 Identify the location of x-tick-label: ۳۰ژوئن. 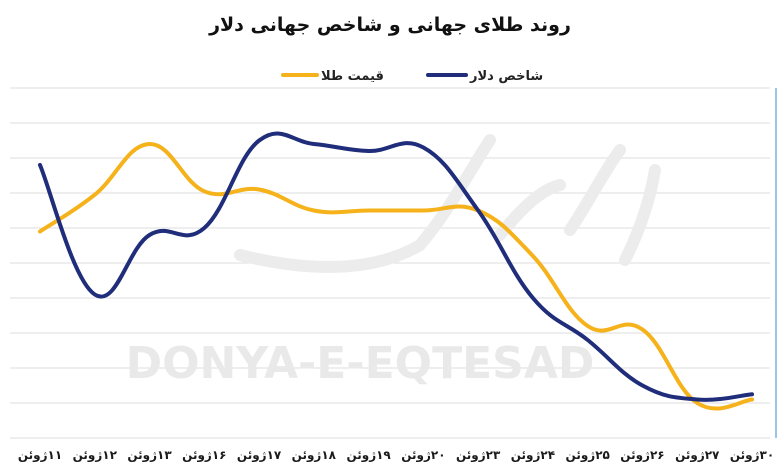
(752, 455).